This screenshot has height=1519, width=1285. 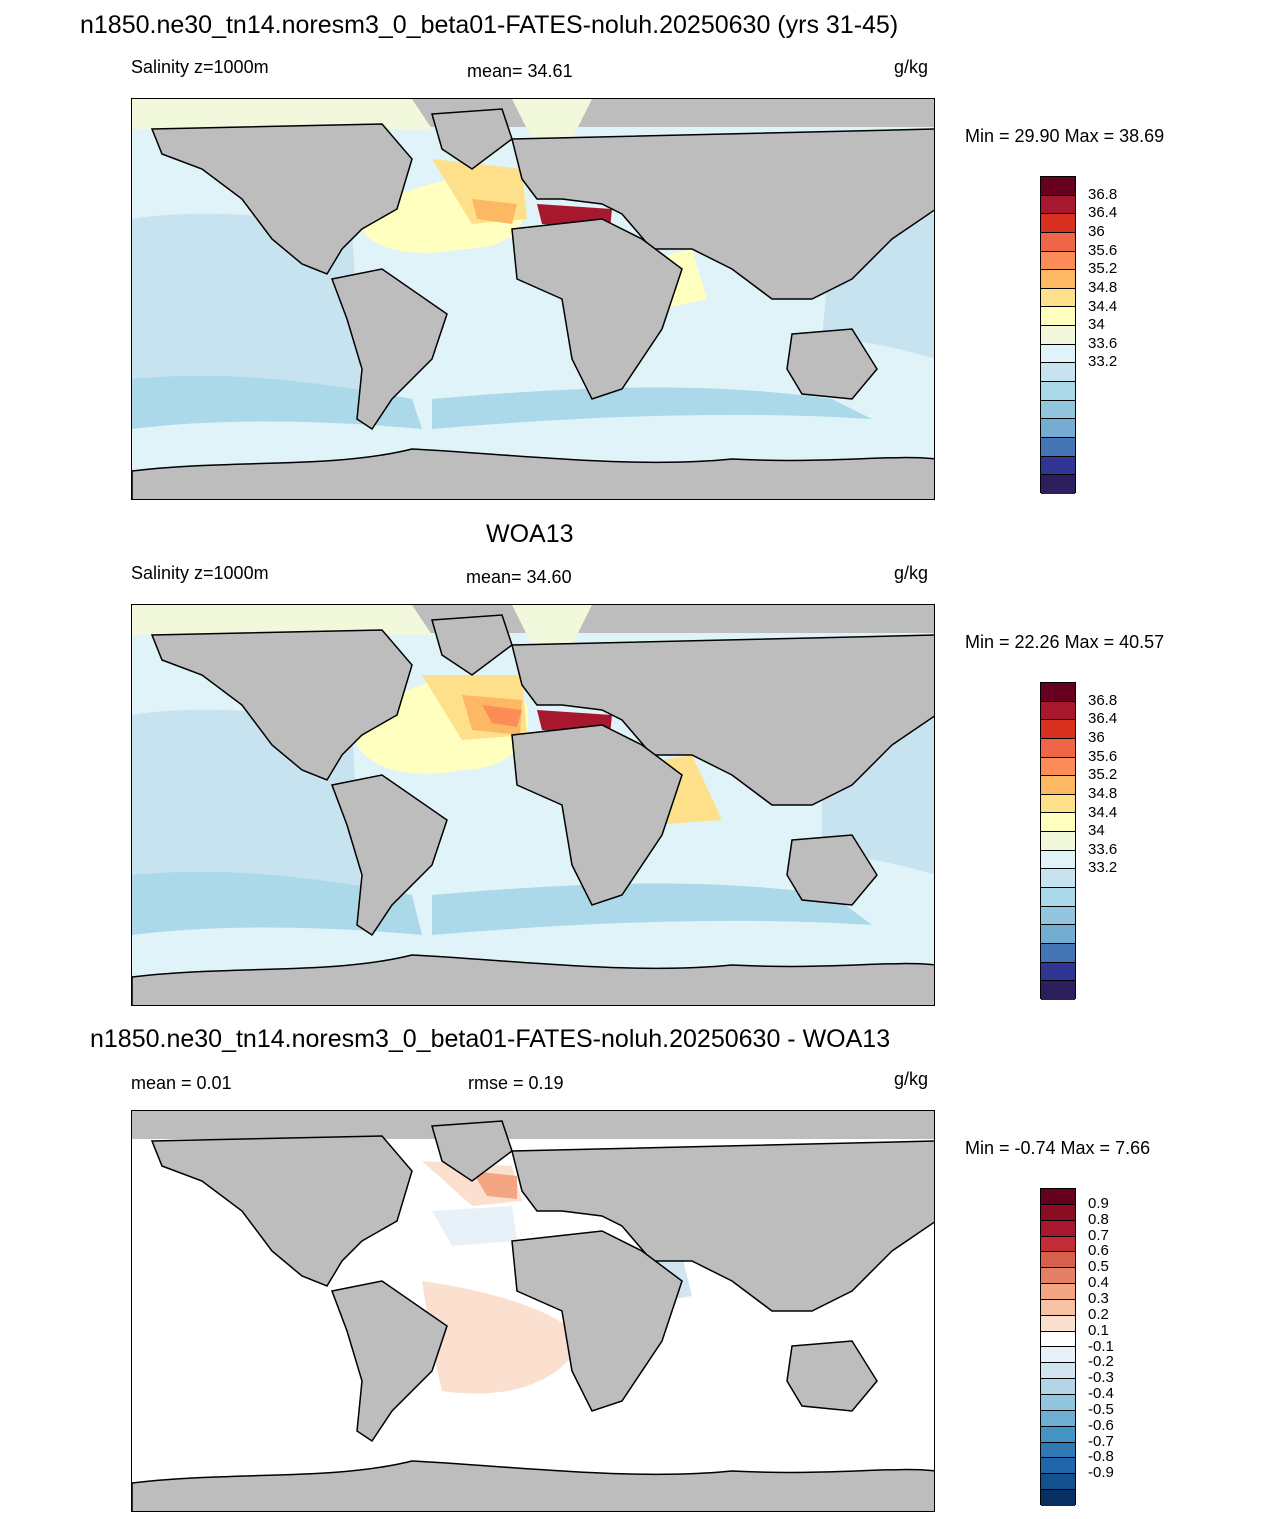 What do you see at coordinates (200, 573) in the screenshot?
I see `panel2-variable-label: Salinity z=1000m` at bounding box center [200, 573].